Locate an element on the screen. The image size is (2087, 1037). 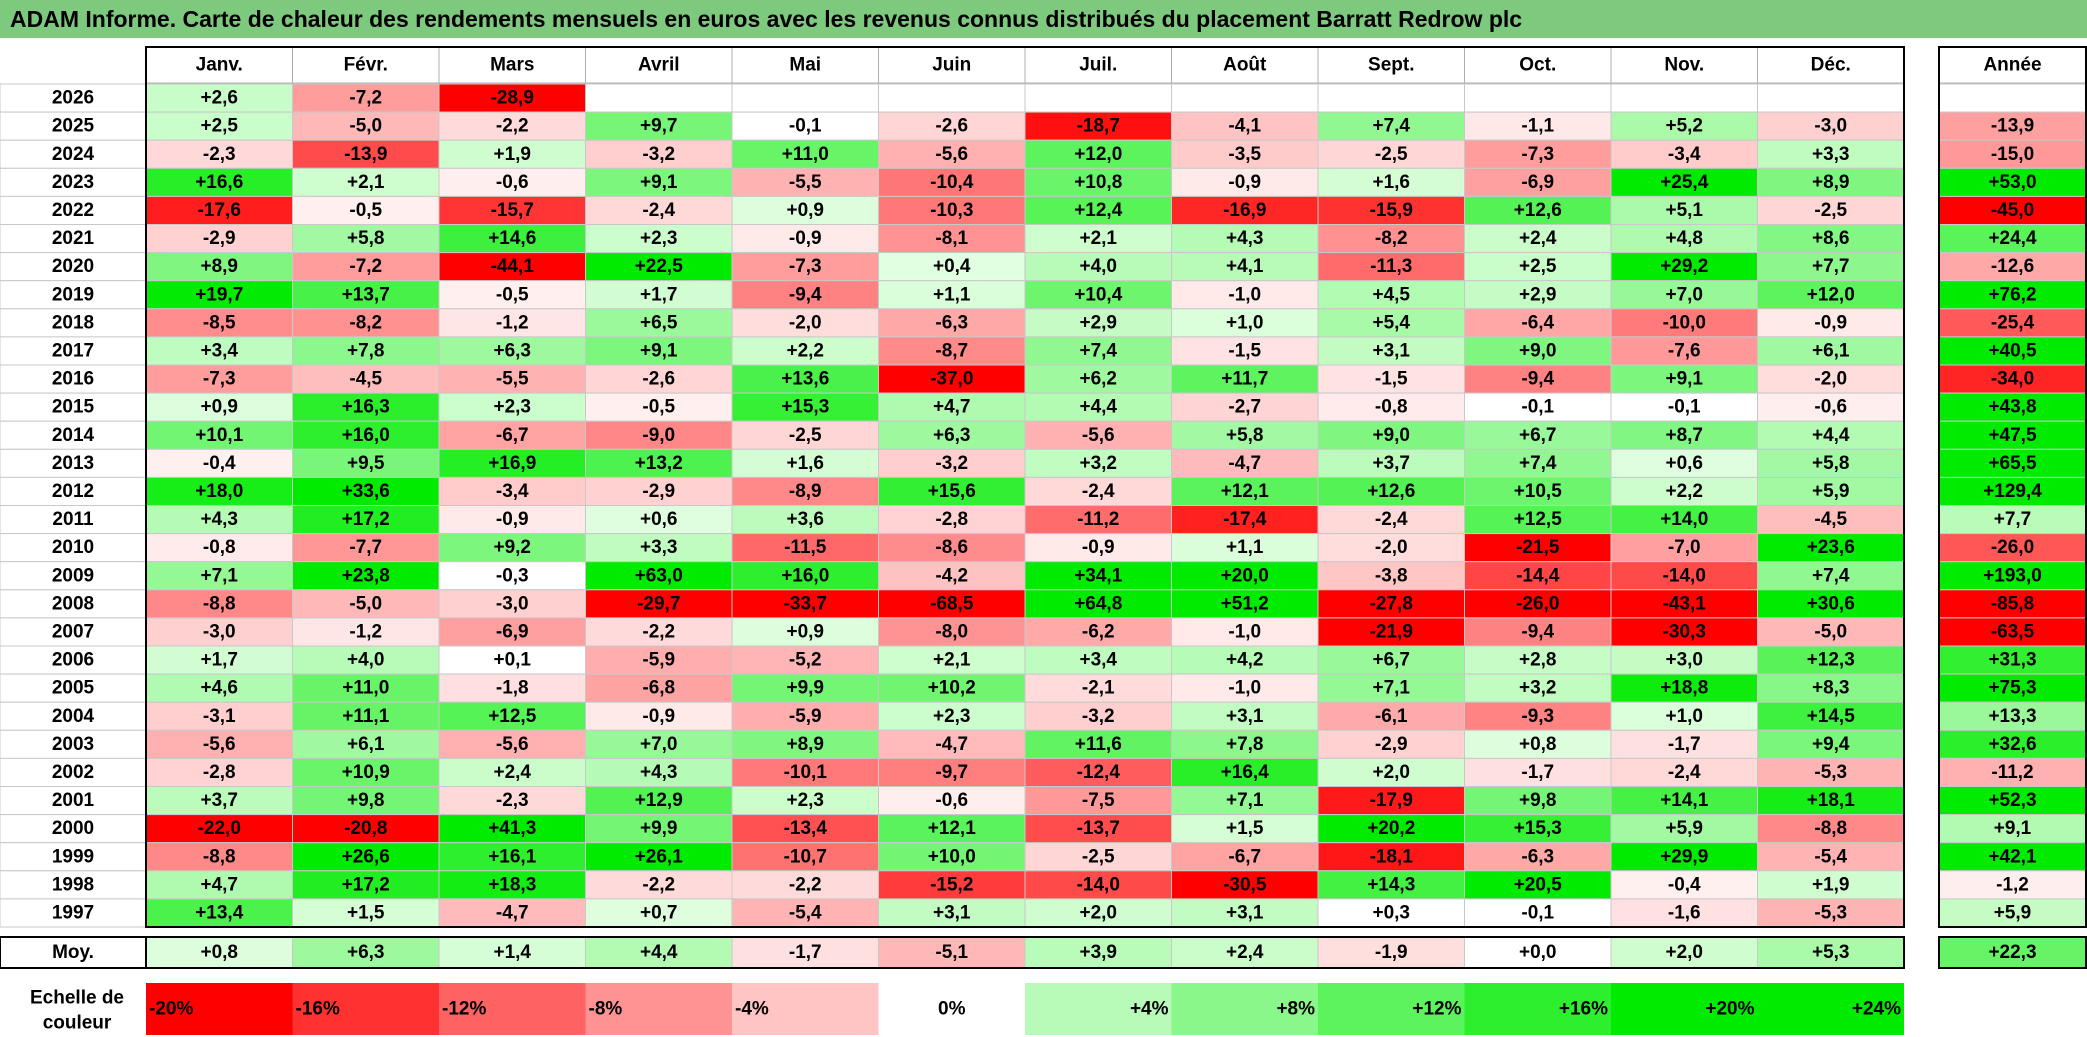
heat-cell-value: +1,5 is located at coordinates (1245, 828).